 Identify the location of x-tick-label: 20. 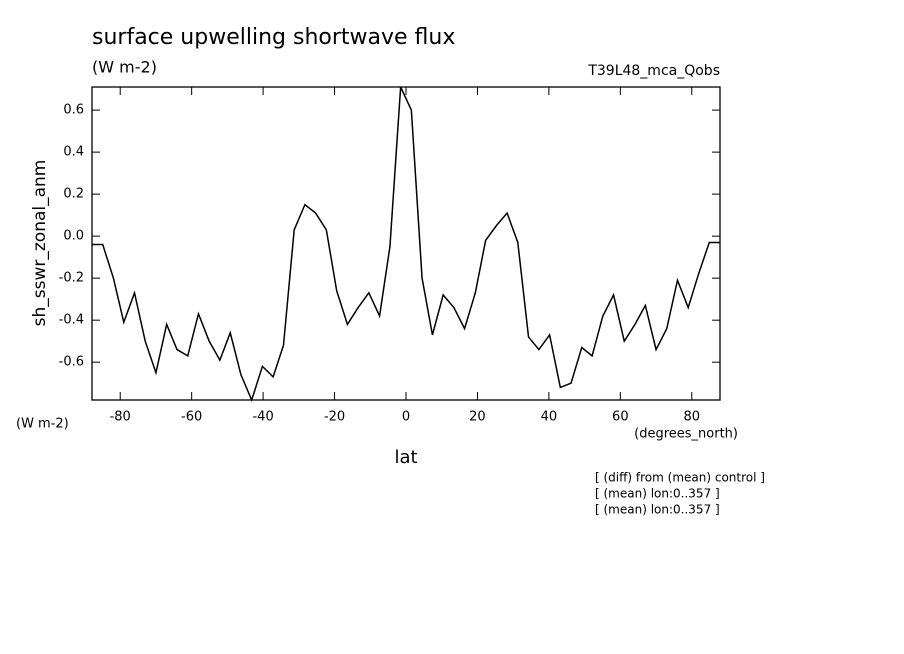
(477, 417).